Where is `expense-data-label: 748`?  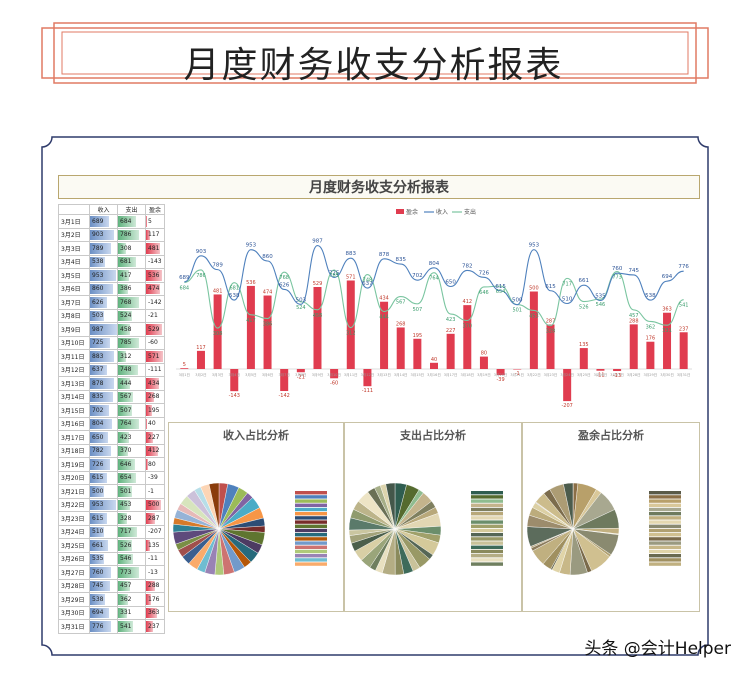 expense-data-label: 748 is located at coordinates (368, 281).